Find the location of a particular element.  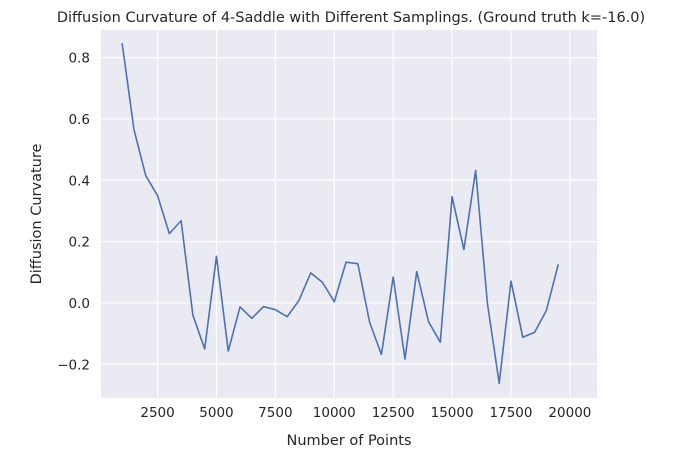

y-tick-label: 0.2 is located at coordinates (79, 243).